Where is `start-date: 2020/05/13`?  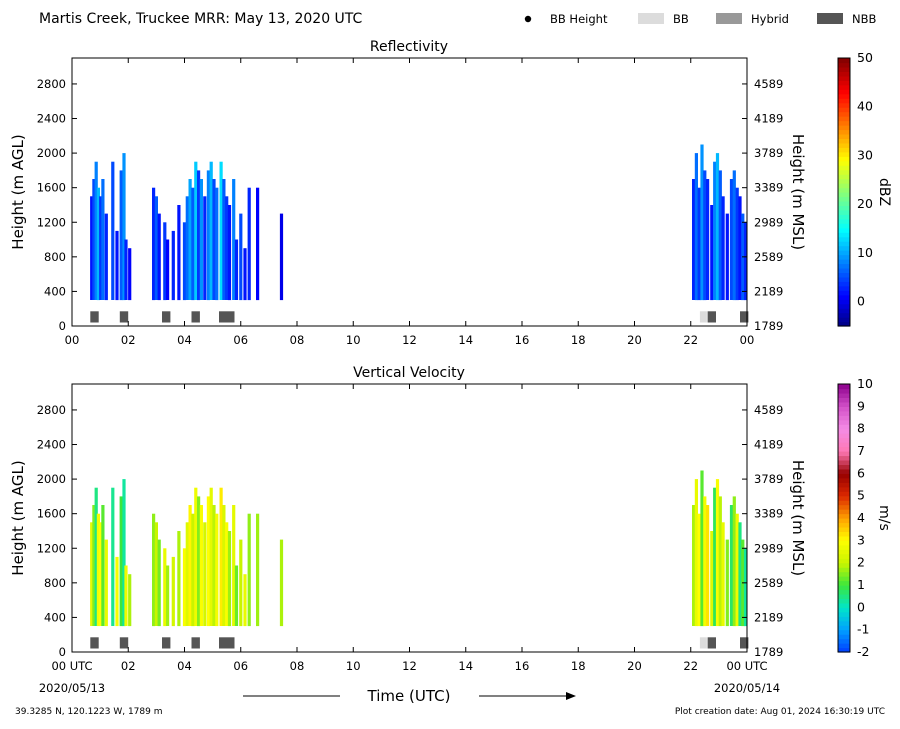 start-date: 2020/05/13 is located at coordinates (72, 688).